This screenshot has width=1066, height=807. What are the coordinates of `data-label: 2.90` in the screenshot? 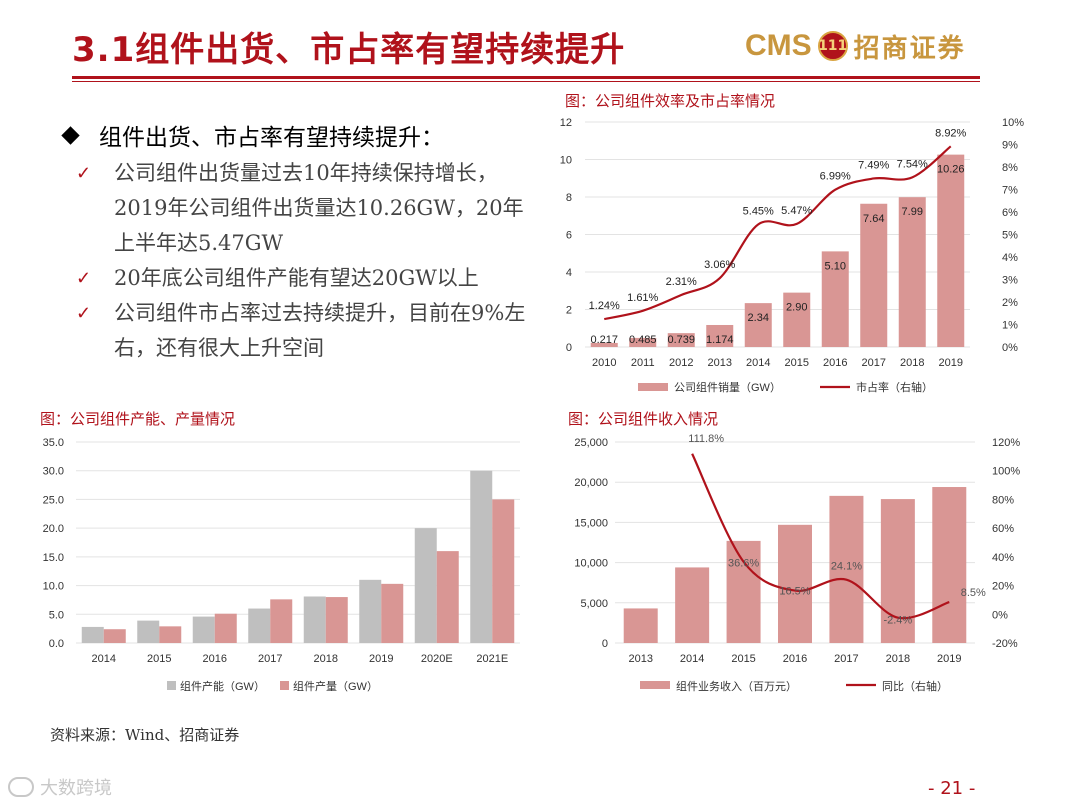 It's located at (796, 308).